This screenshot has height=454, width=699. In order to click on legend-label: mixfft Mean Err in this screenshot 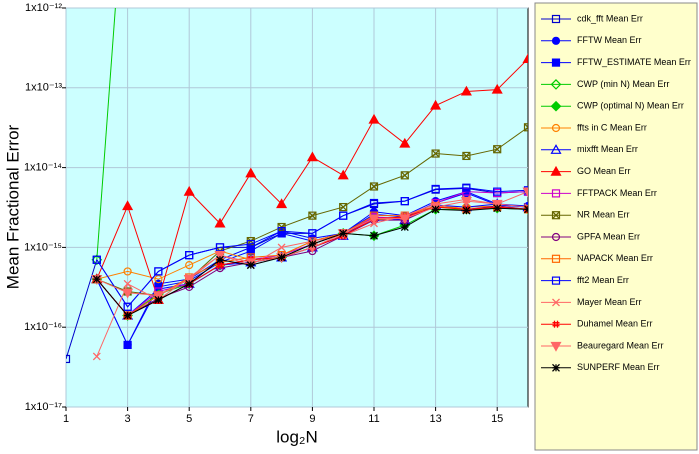, I will do `click(607, 149)`.